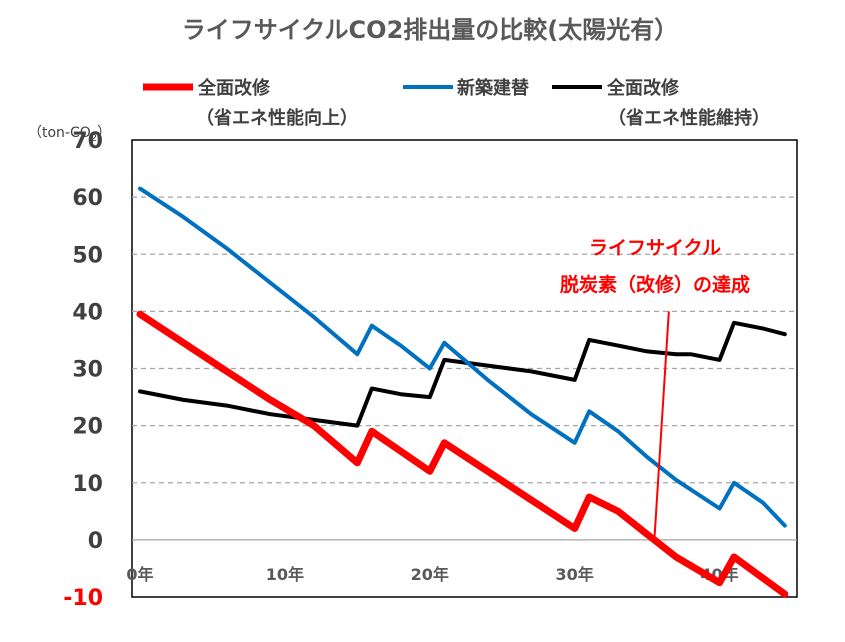  Describe the element at coordinates (285, 574) in the screenshot. I see `x-tick-label: 10年` at that location.